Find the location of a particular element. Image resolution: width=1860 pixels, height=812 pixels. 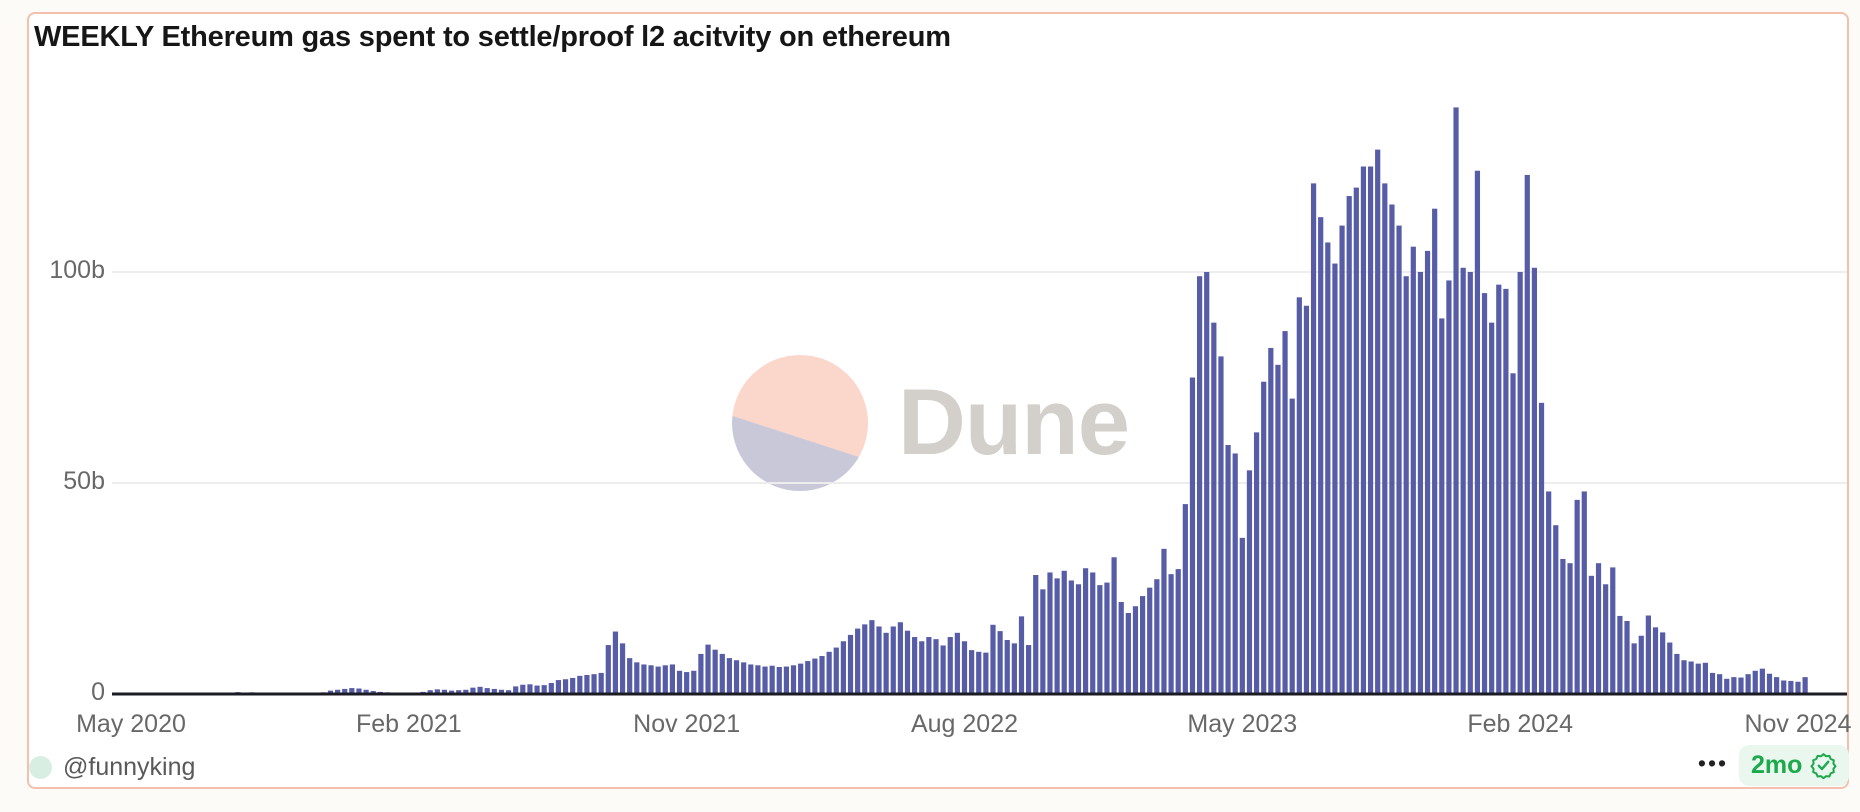

author-handle: @funnyking is located at coordinates (129, 767).